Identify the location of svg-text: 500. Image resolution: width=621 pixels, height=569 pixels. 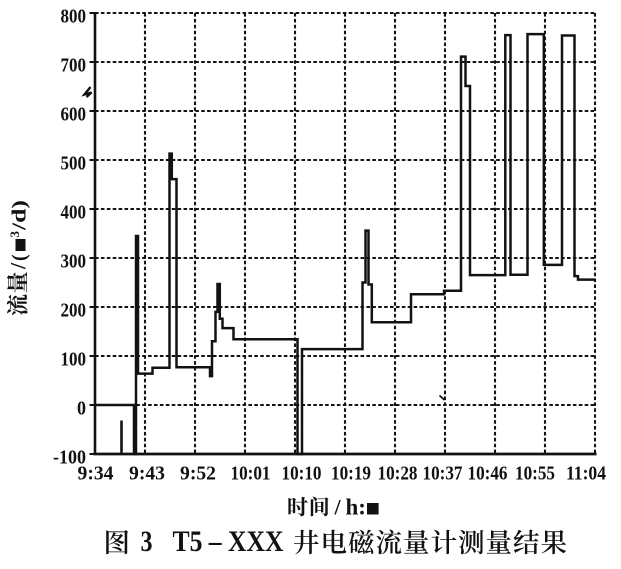
(74, 163).